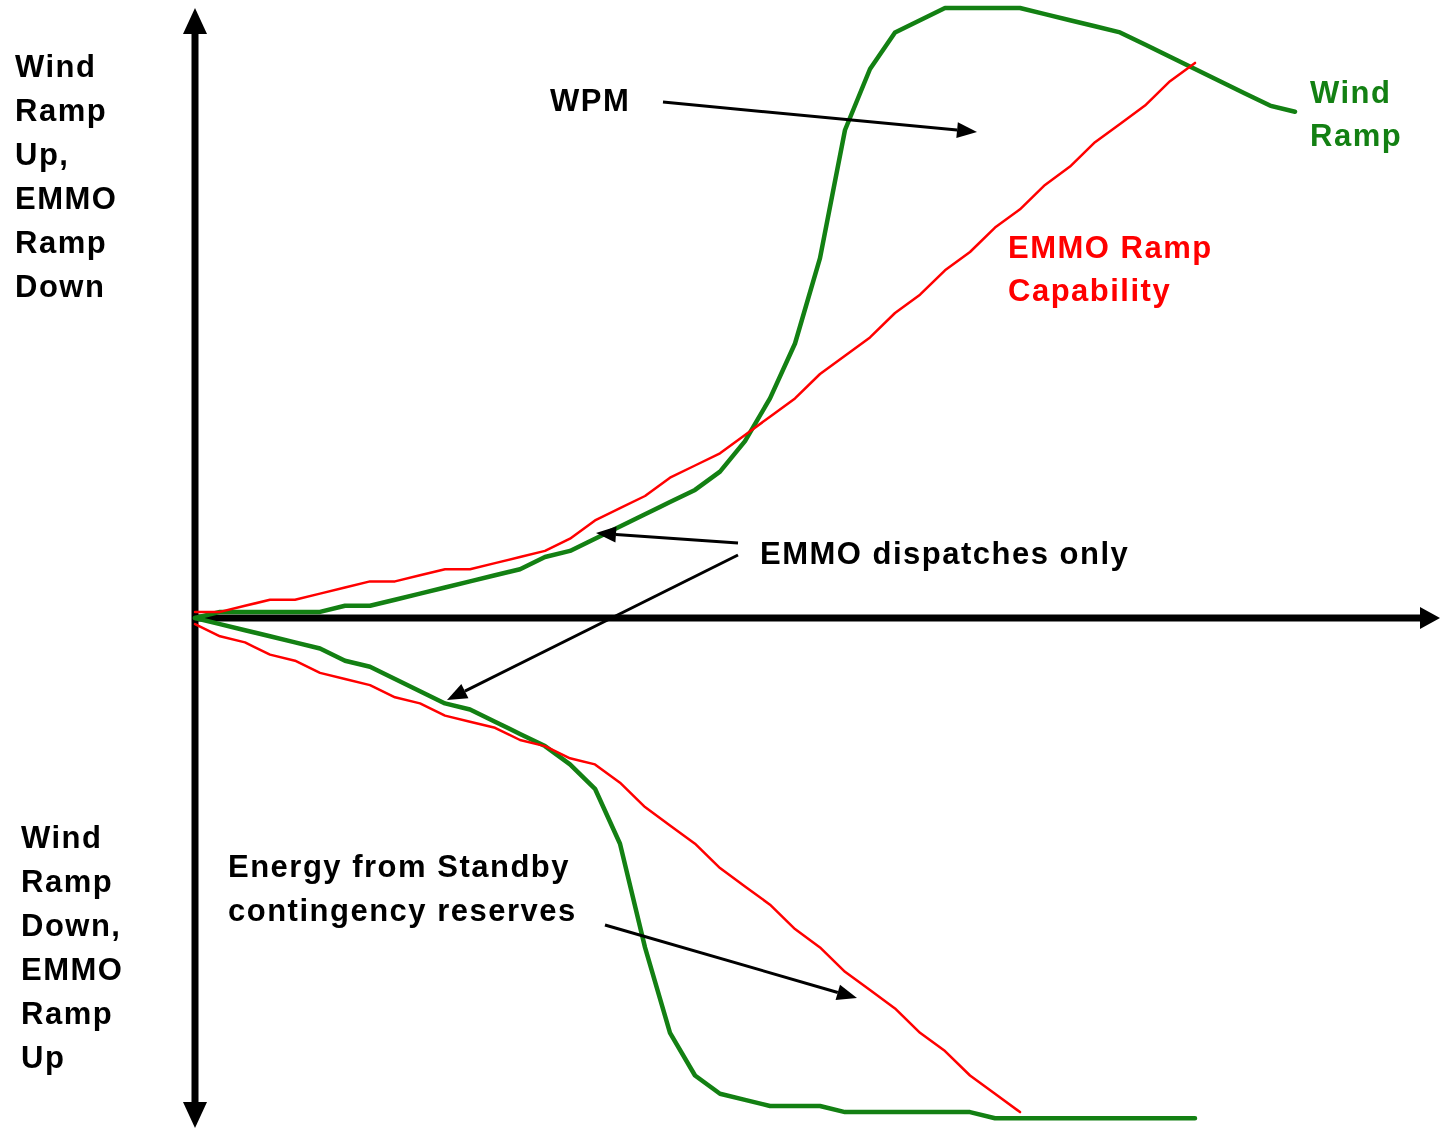 The height and width of the screenshot is (1128, 1440). Describe the element at coordinates (590, 100) in the screenshot. I see `annotation: WPM` at that location.